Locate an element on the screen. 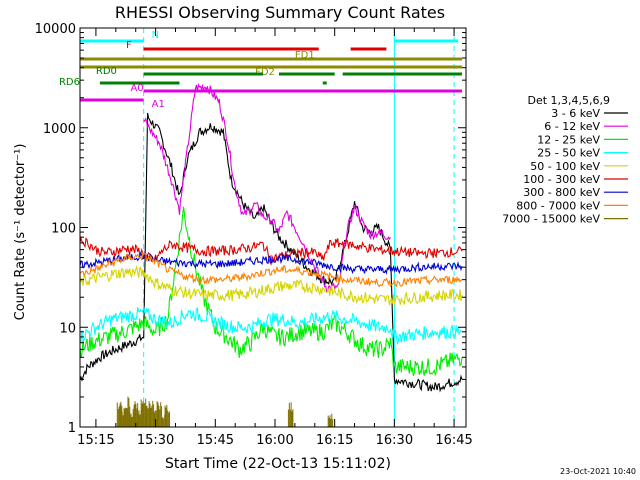  legend-label-0: 3 - 6 keV is located at coordinates (575, 113).